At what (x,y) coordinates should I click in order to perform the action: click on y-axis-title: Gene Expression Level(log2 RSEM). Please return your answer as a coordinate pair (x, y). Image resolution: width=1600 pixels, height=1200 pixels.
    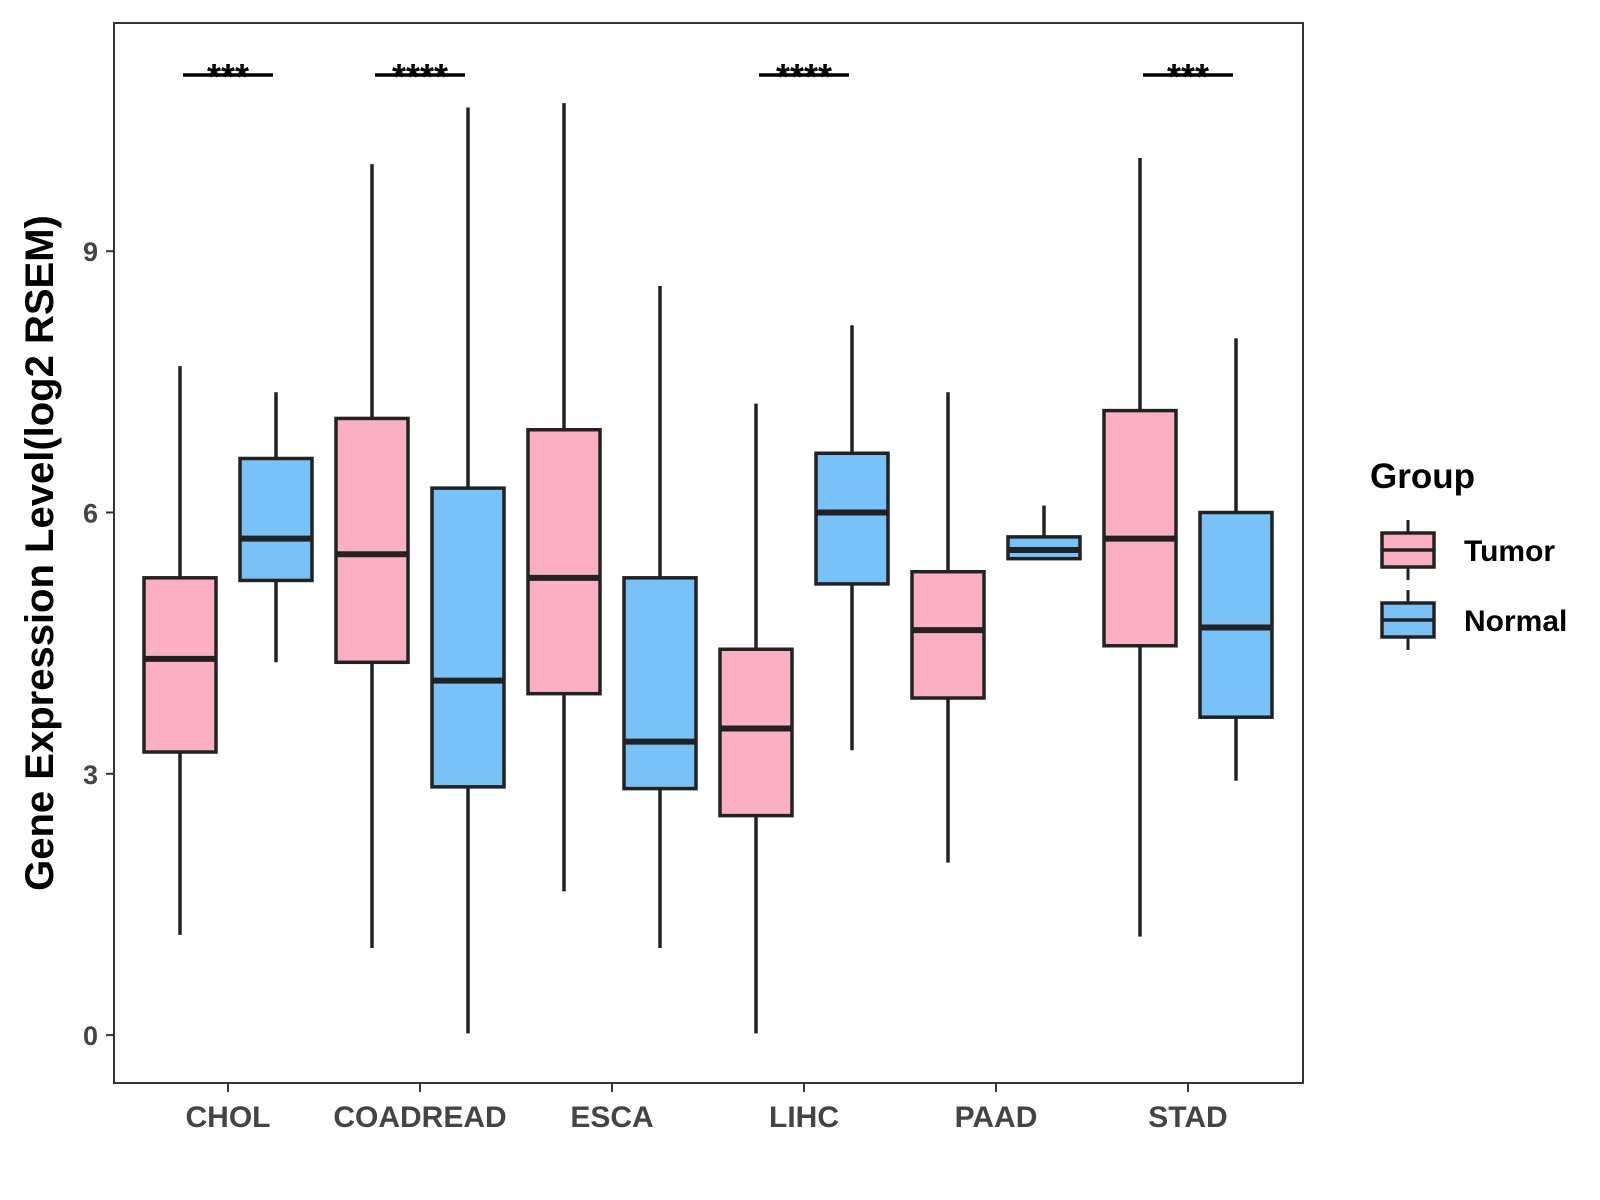
    Looking at the image, I should click on (40, 553).